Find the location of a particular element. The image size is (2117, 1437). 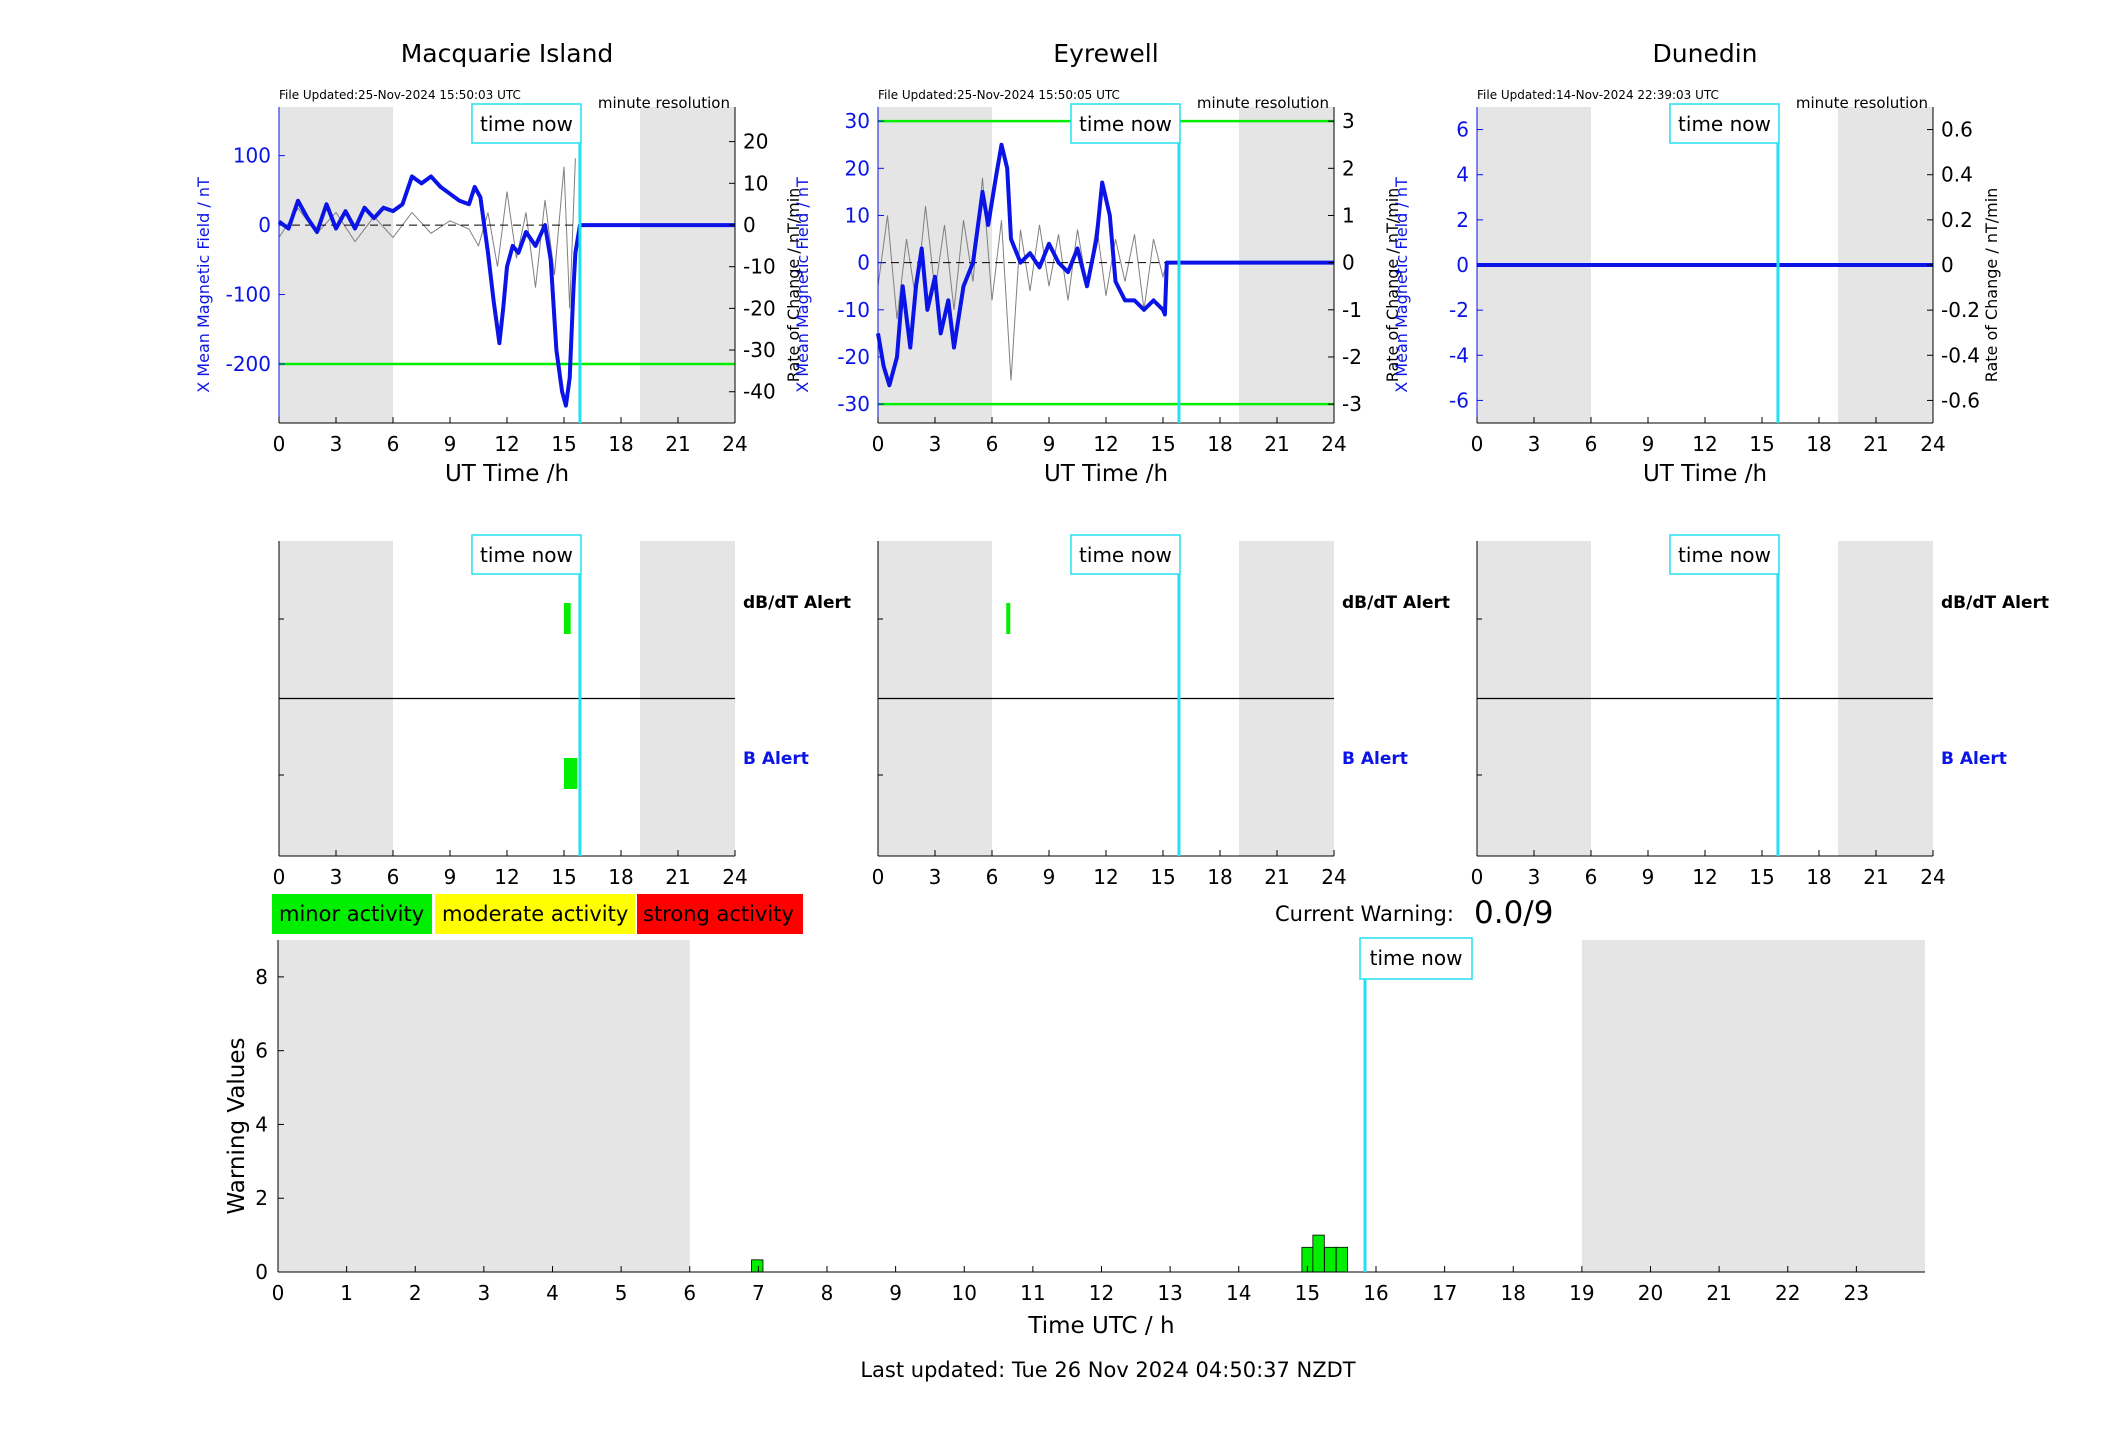

right-y-tick-label: 20 is located at coordinates (755, 142).